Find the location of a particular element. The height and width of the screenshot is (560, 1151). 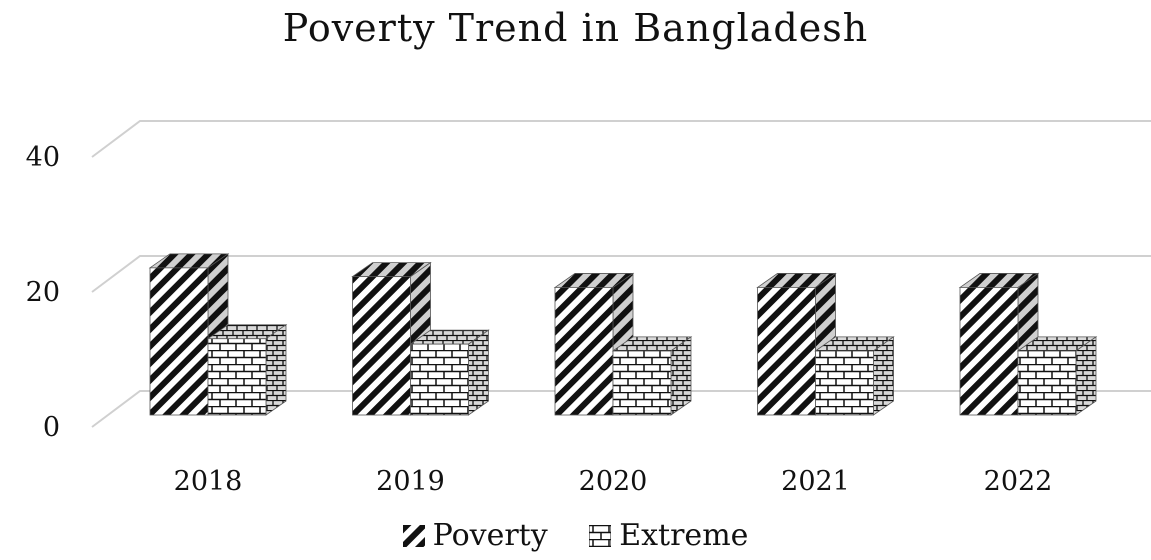

x-tick-label: 2020 is located at coordinates (613, 481).